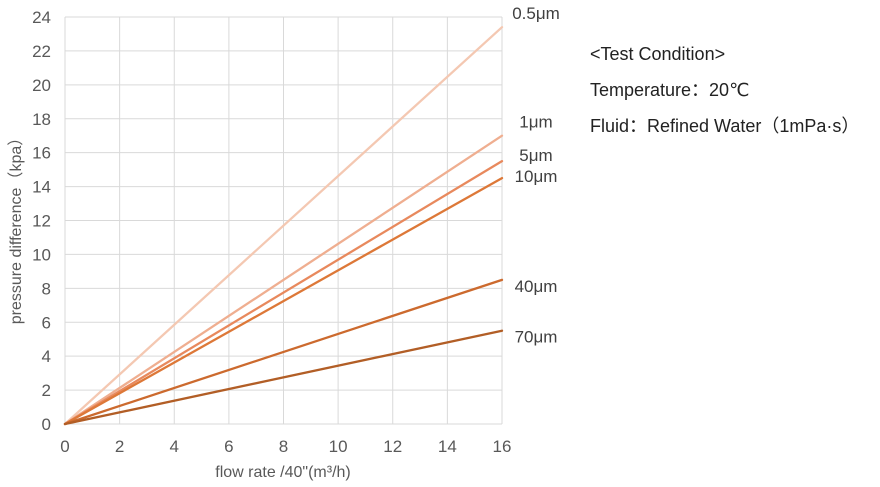 Image resolution: width=880 pixels, height=487 pixels. What do you see at coordinates (41, 17) in the screenshot?
I see `y-tick-label: 24` at bounding box center [41, 17].